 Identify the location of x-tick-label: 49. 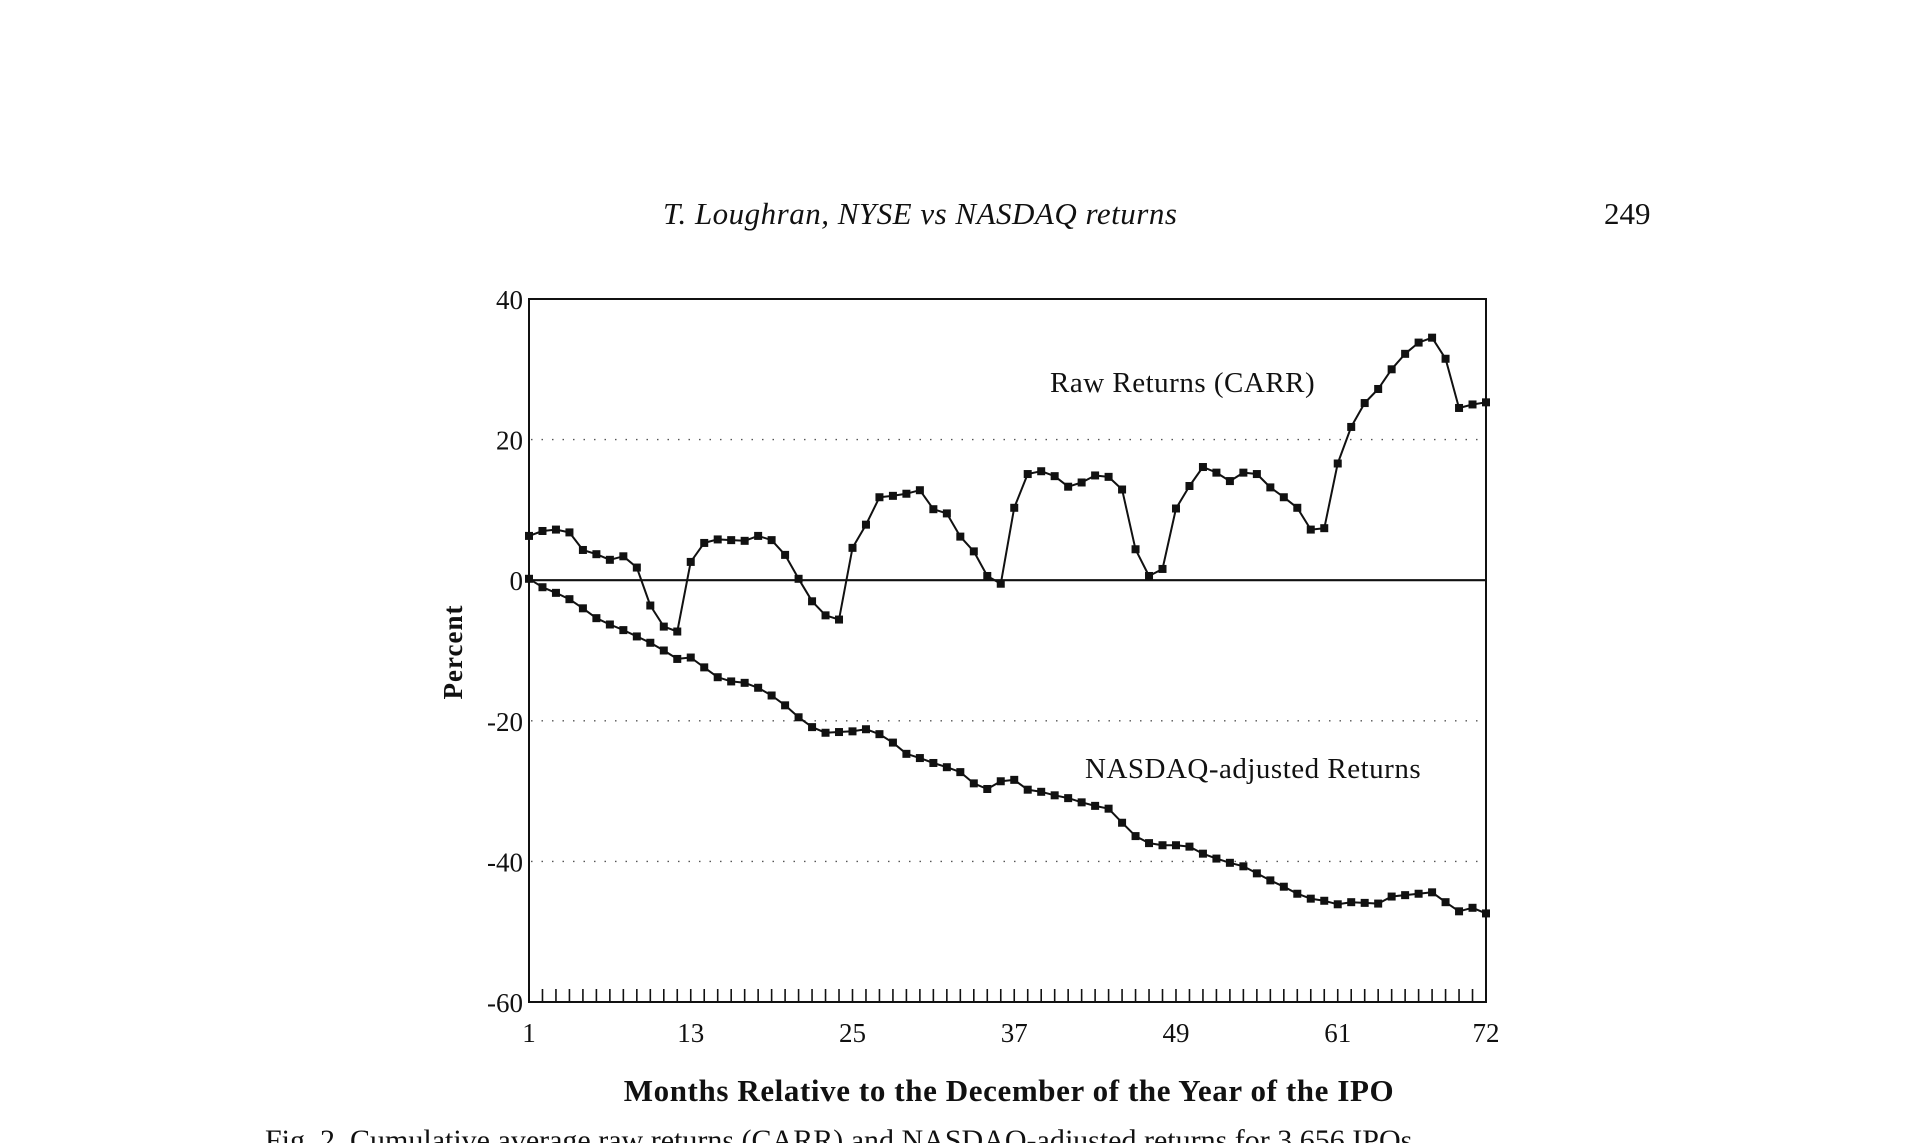
(1175, 1033).